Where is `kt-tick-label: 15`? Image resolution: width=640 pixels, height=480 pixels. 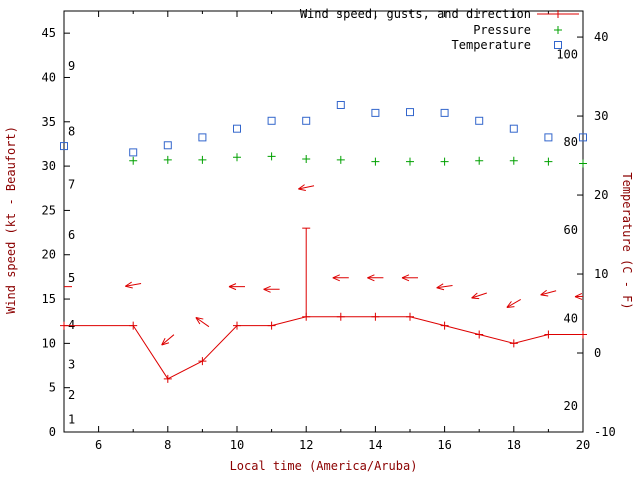 kt-tick-label: 15 is located at coordinates (49, 299).